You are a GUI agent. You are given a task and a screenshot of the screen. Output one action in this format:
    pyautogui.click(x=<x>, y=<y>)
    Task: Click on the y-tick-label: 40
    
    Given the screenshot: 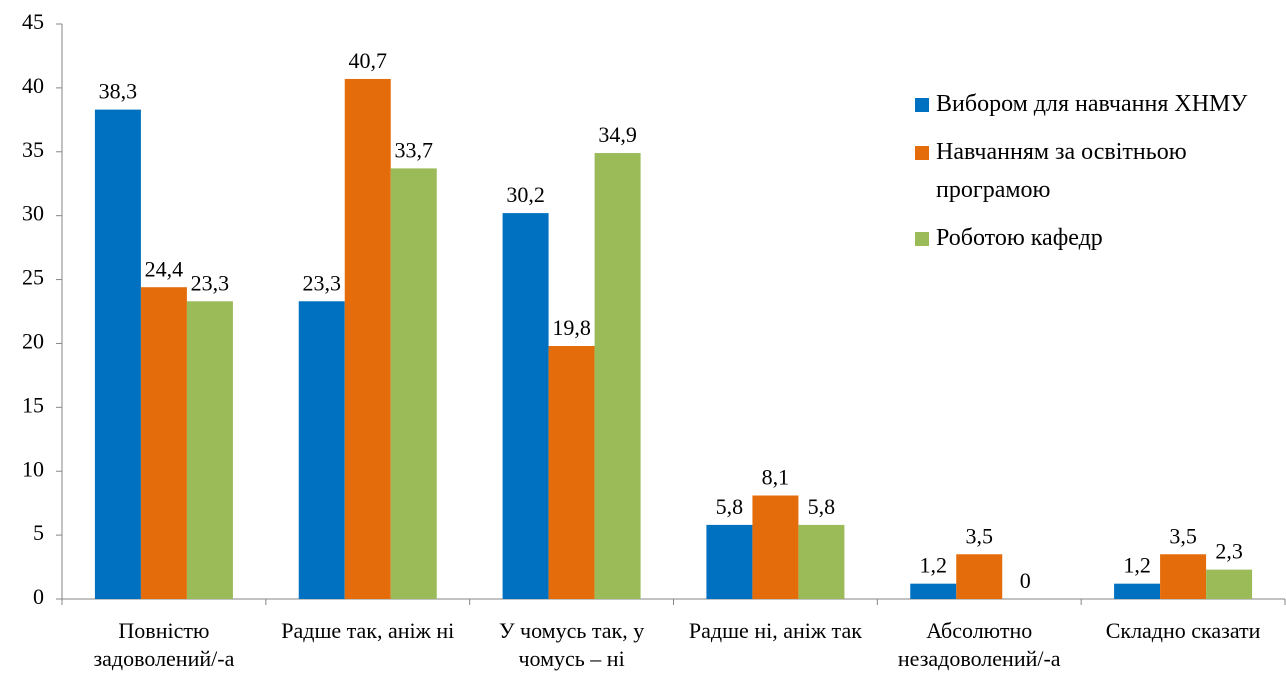 What is the action you would take?
    pyautogui.click(x=33, y=85)
    